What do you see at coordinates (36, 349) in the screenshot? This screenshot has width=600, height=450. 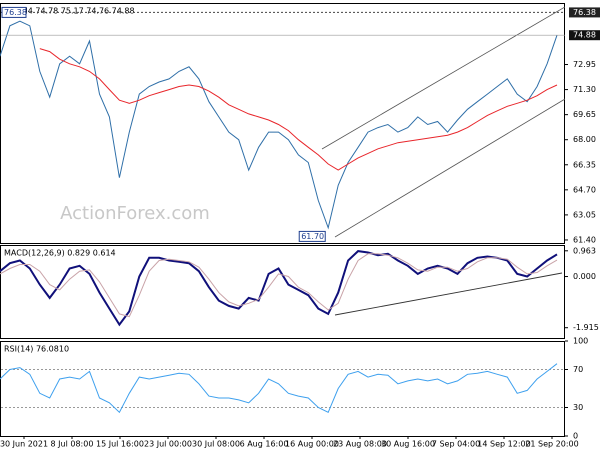 I see `panel-title: RSI(14) 76.0810` at bounding box center [36, 349].